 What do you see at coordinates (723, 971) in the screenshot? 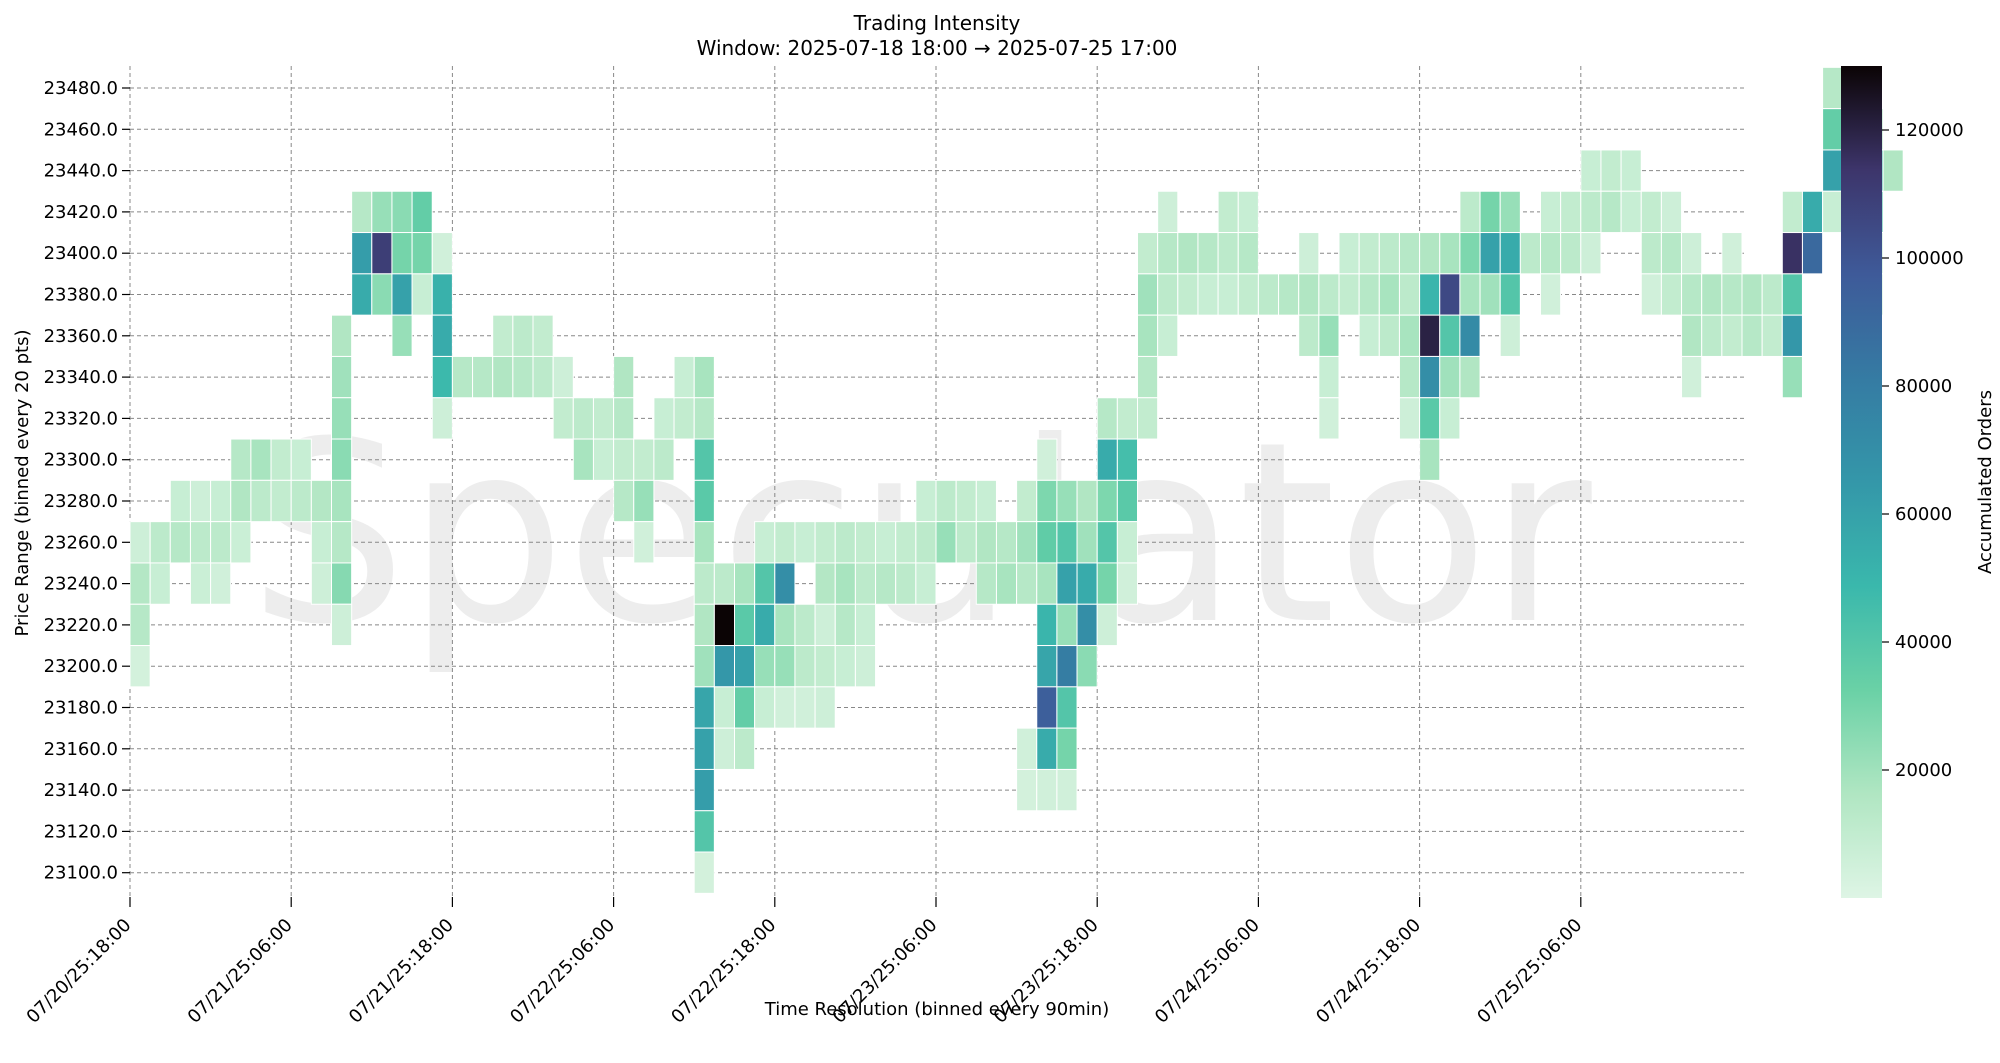
I see `x-tick-label: 07/22/25:18:00` at bounding box center [723, 971].